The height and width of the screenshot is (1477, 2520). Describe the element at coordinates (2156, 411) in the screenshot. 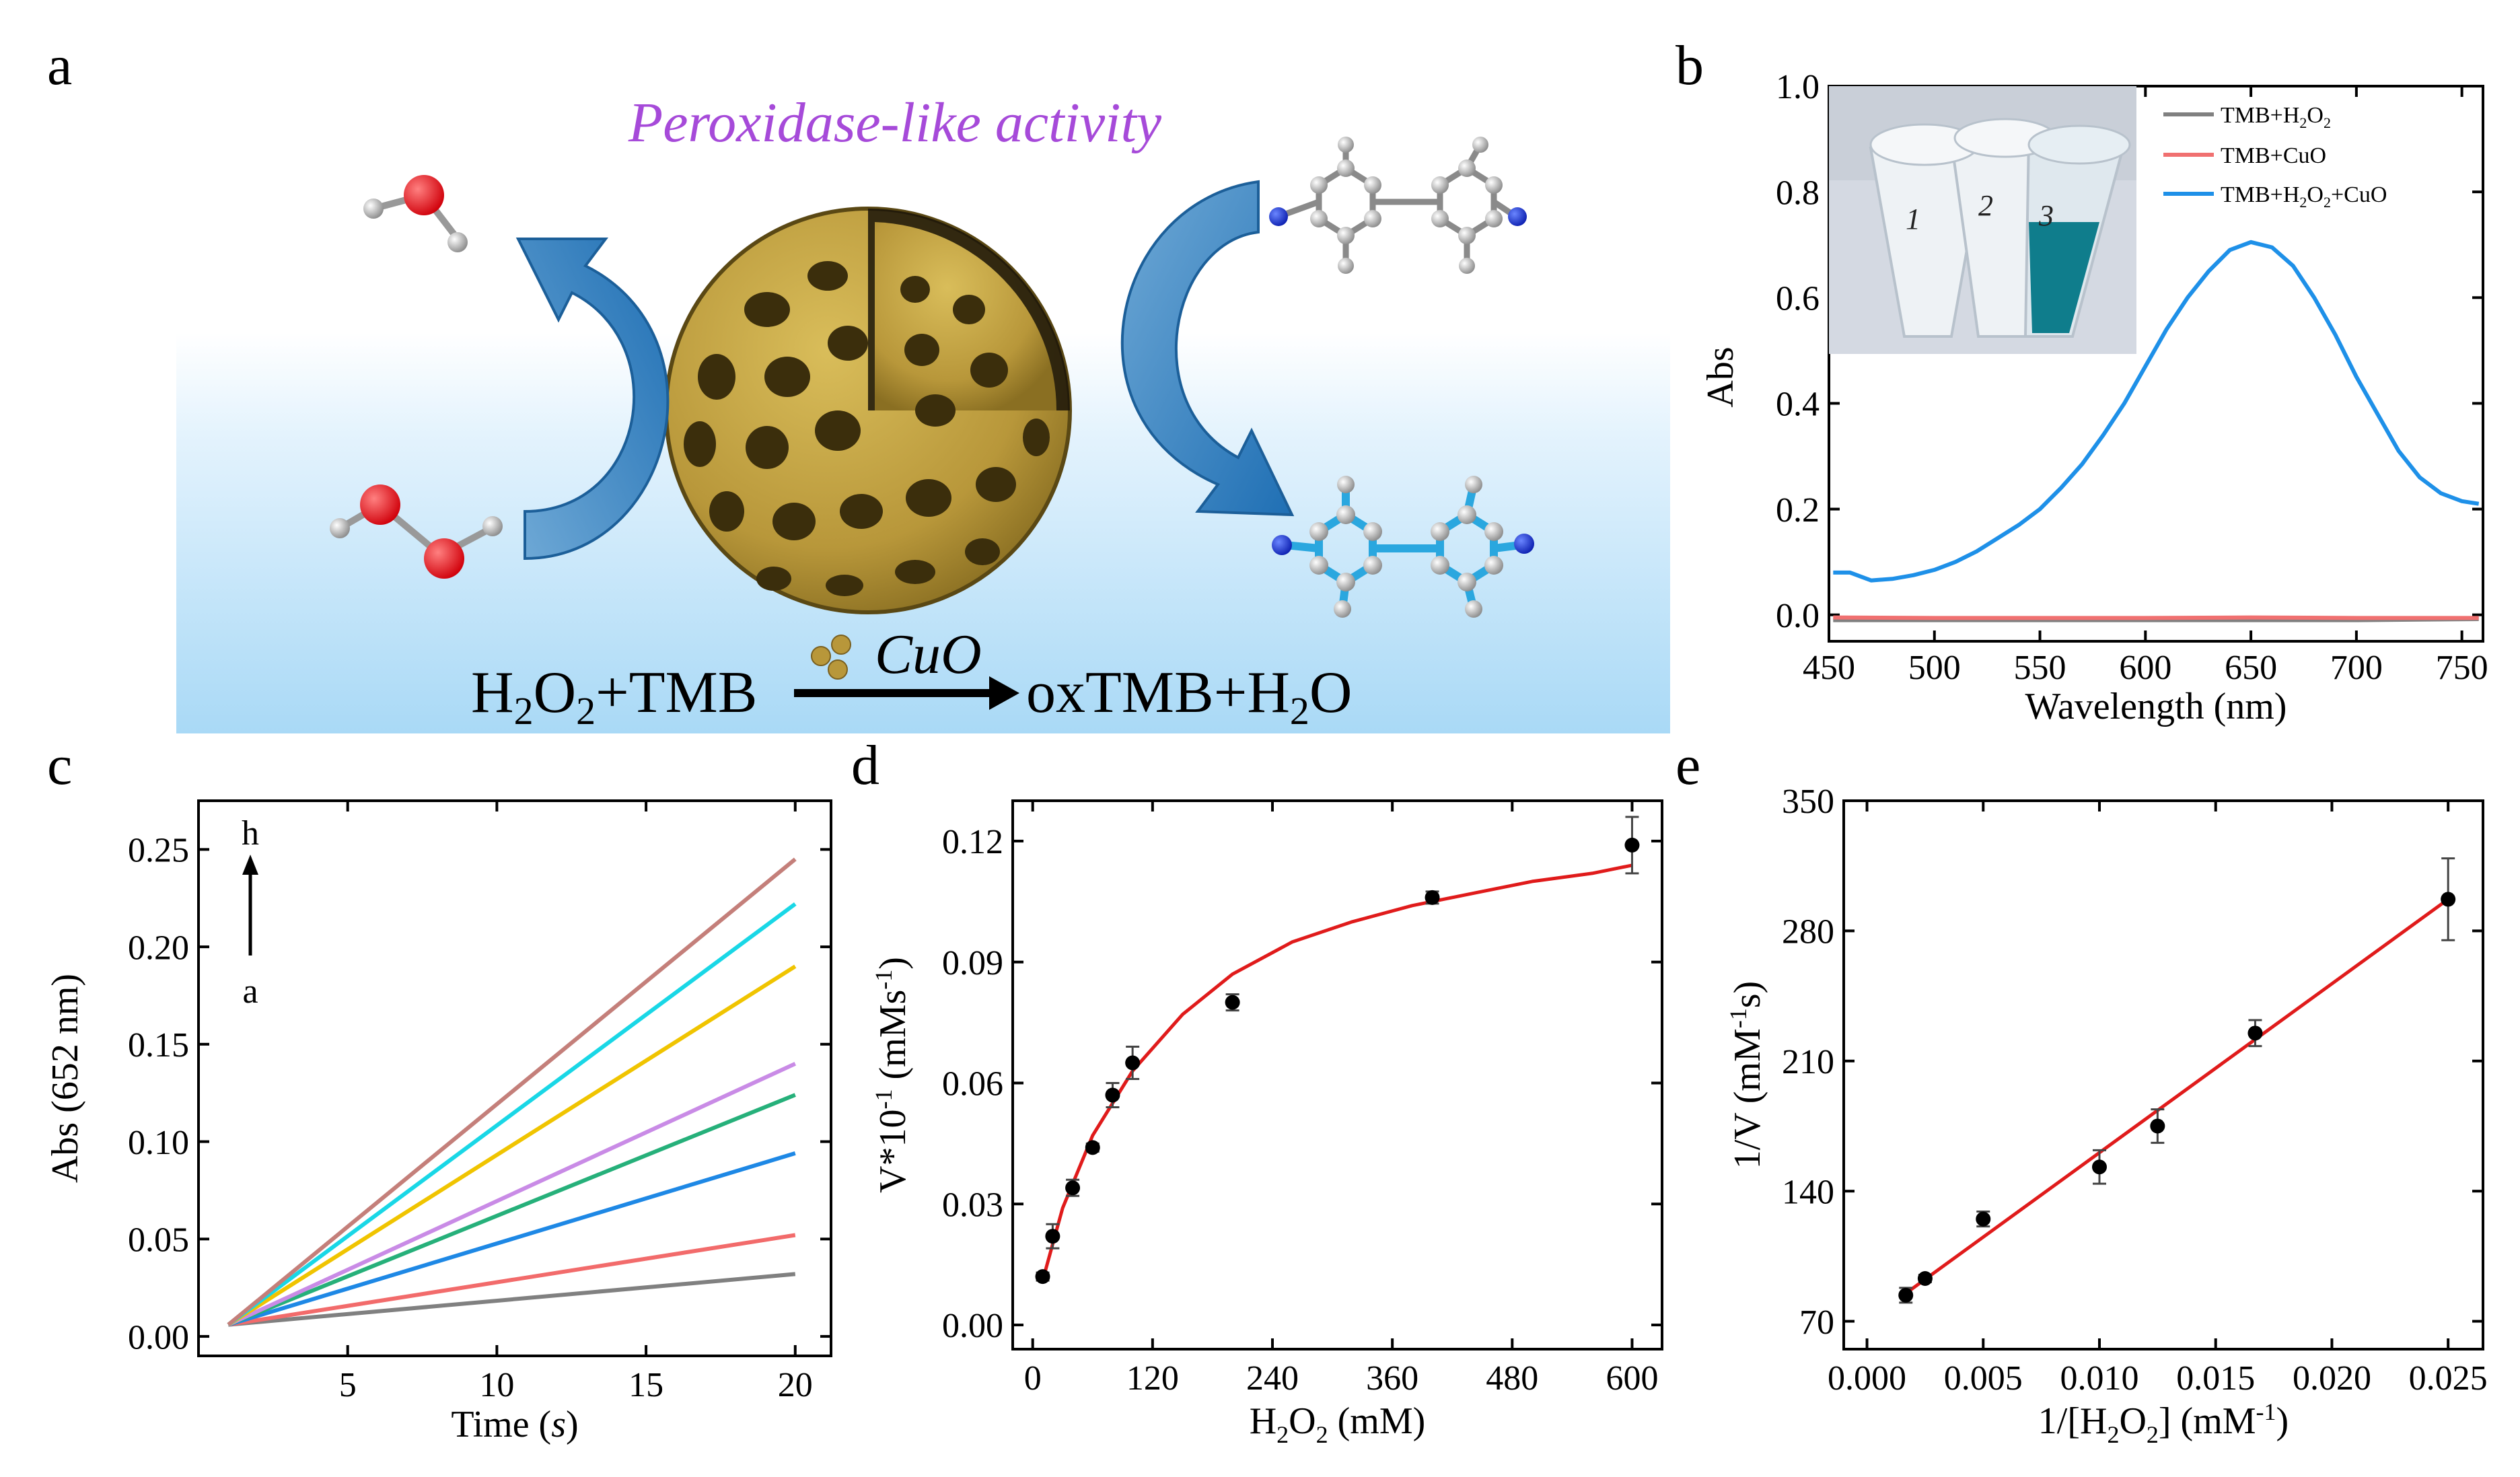

I see `series-line-tmb-h2o2-cuo` at that location.